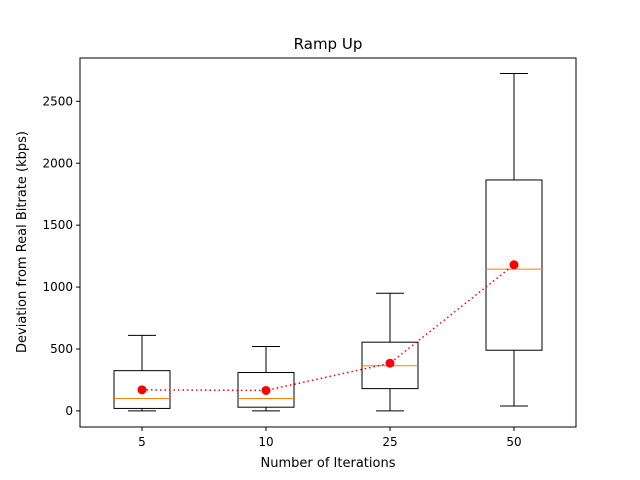  What do you see at coordinates (61, 349) in the screenshot?
I see `y-tick-label: 500` at bounding box center [61, 349].